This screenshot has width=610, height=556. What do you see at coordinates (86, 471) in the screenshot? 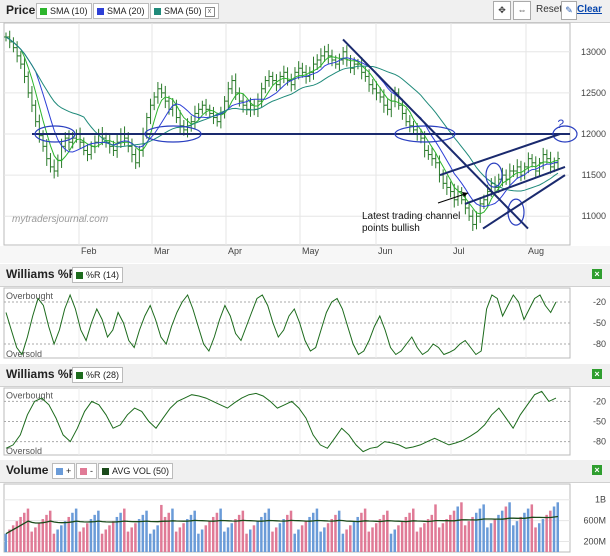
I see `volume-down-toggle: -` at bounding box center [86, 471].